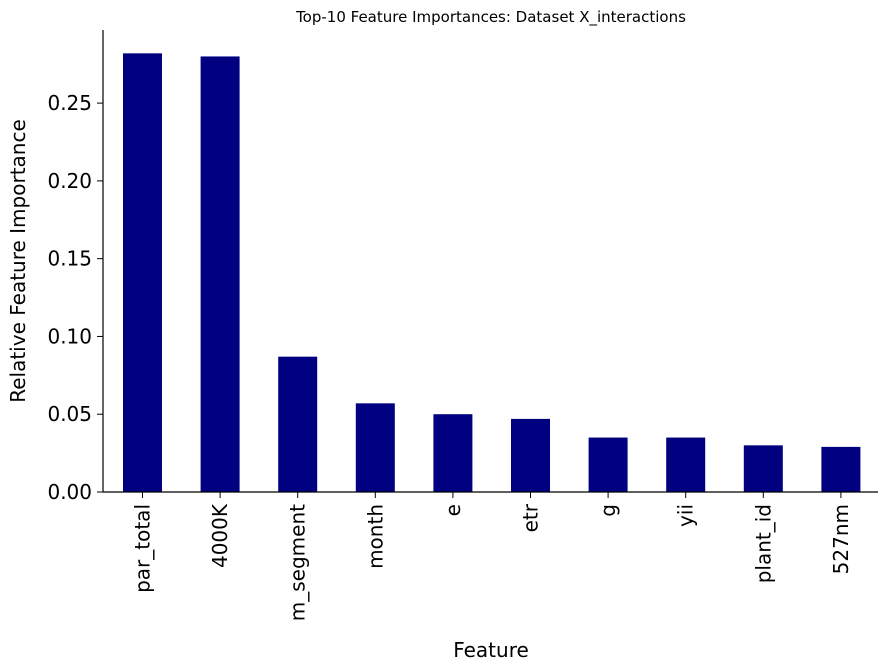 Image resolution: width=888 pixels, height=671 pixels. I want to click on x-tick-label: 4000K, so click(220, 535).